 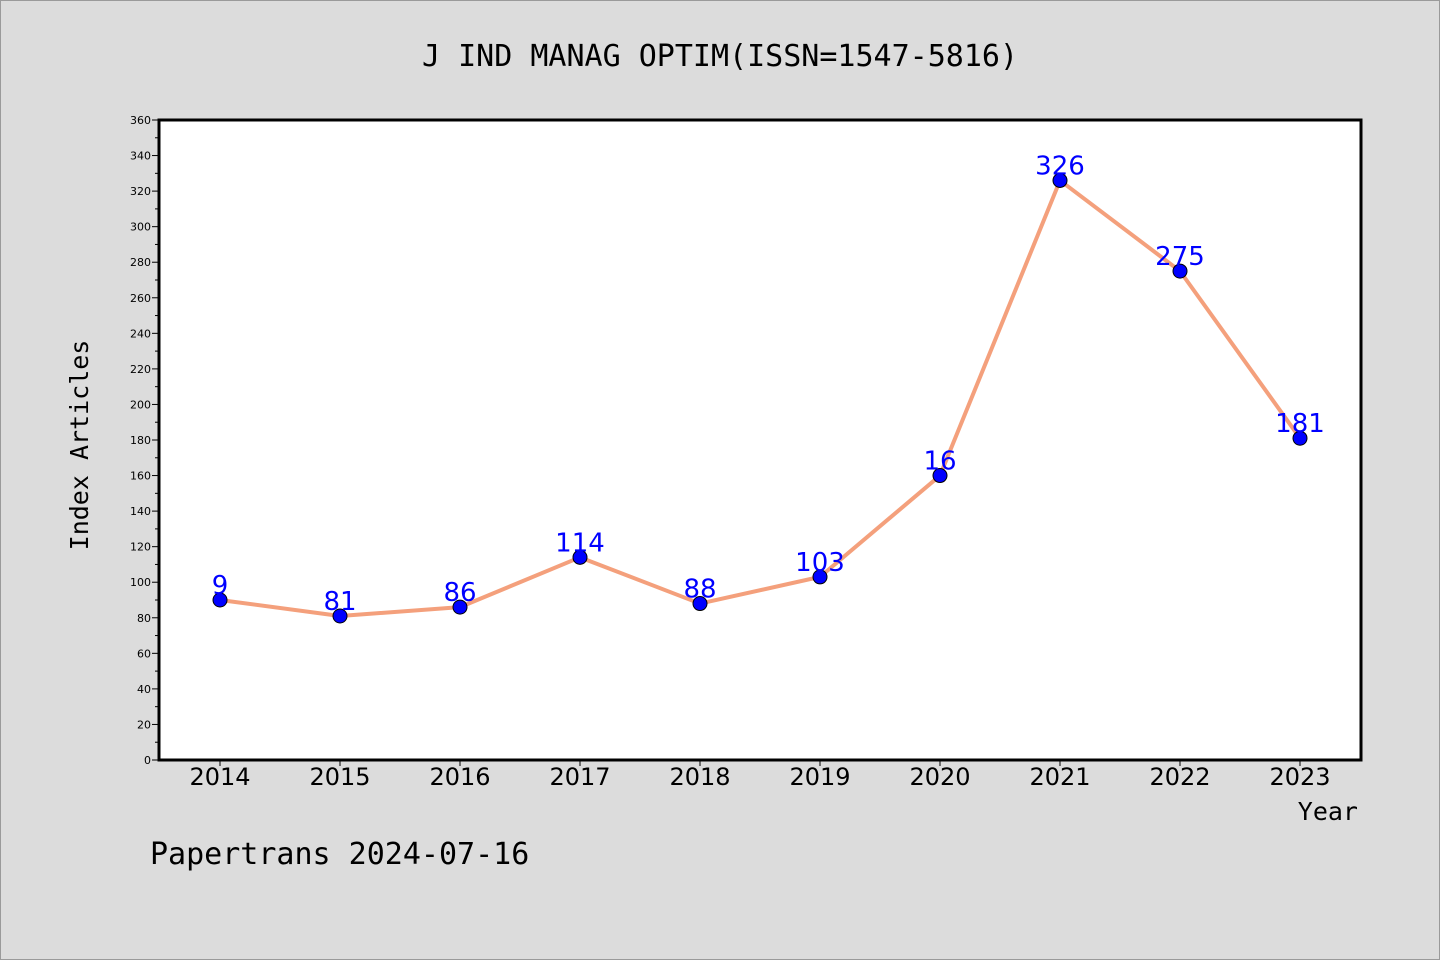 I want to click on x-tick-label: 2014, so click(x=219, y=777).